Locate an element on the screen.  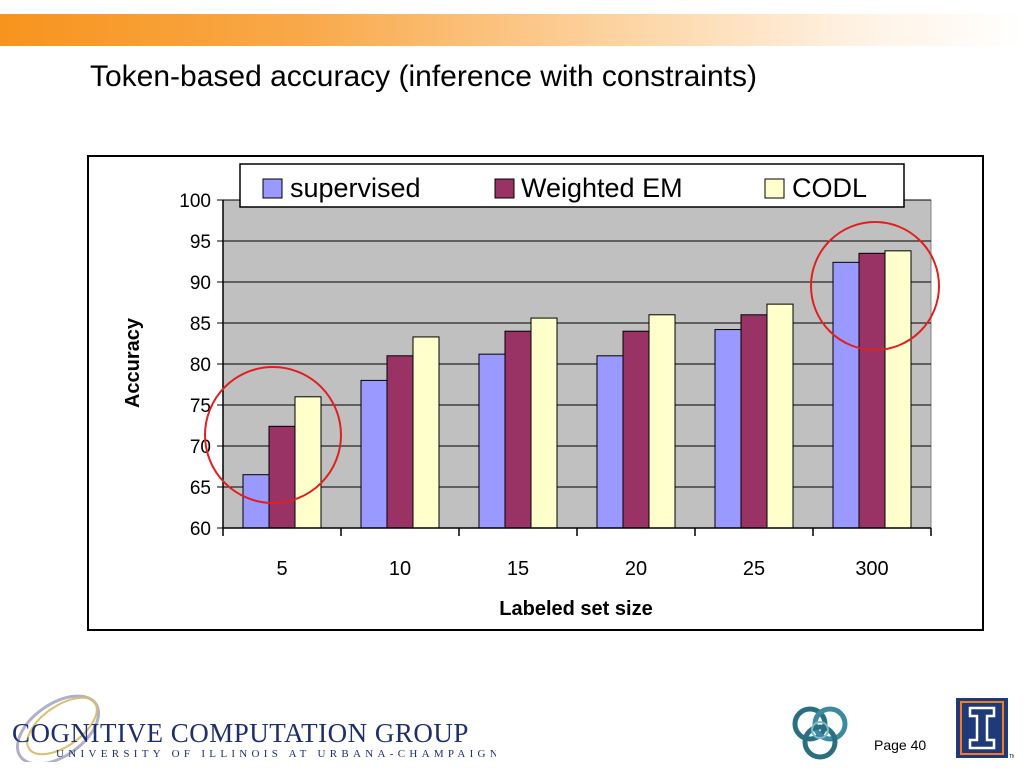
y-tick-label: 95 is located at coordinates (200, 242).